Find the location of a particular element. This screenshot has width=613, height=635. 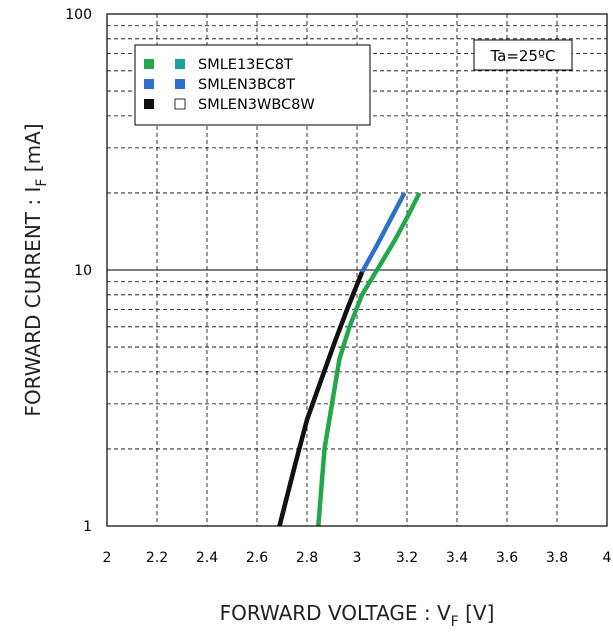

x-tick-label: 2 is located at coordinates (107, 558).